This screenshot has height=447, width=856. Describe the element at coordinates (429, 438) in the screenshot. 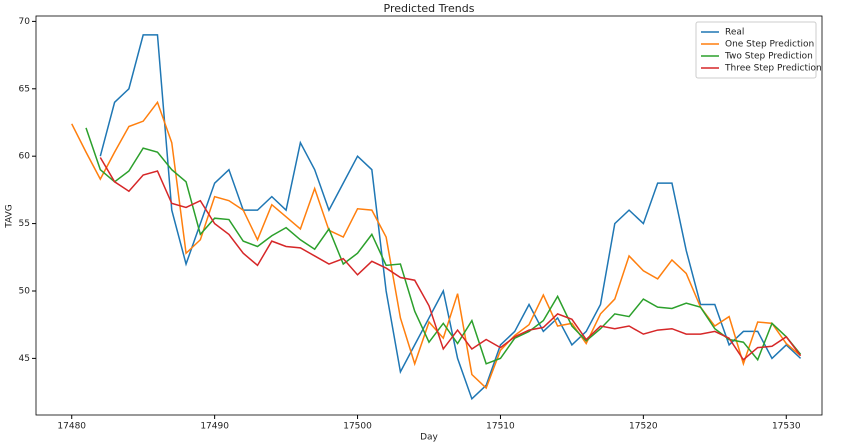

I see `x-axis-label: Day` at that location.